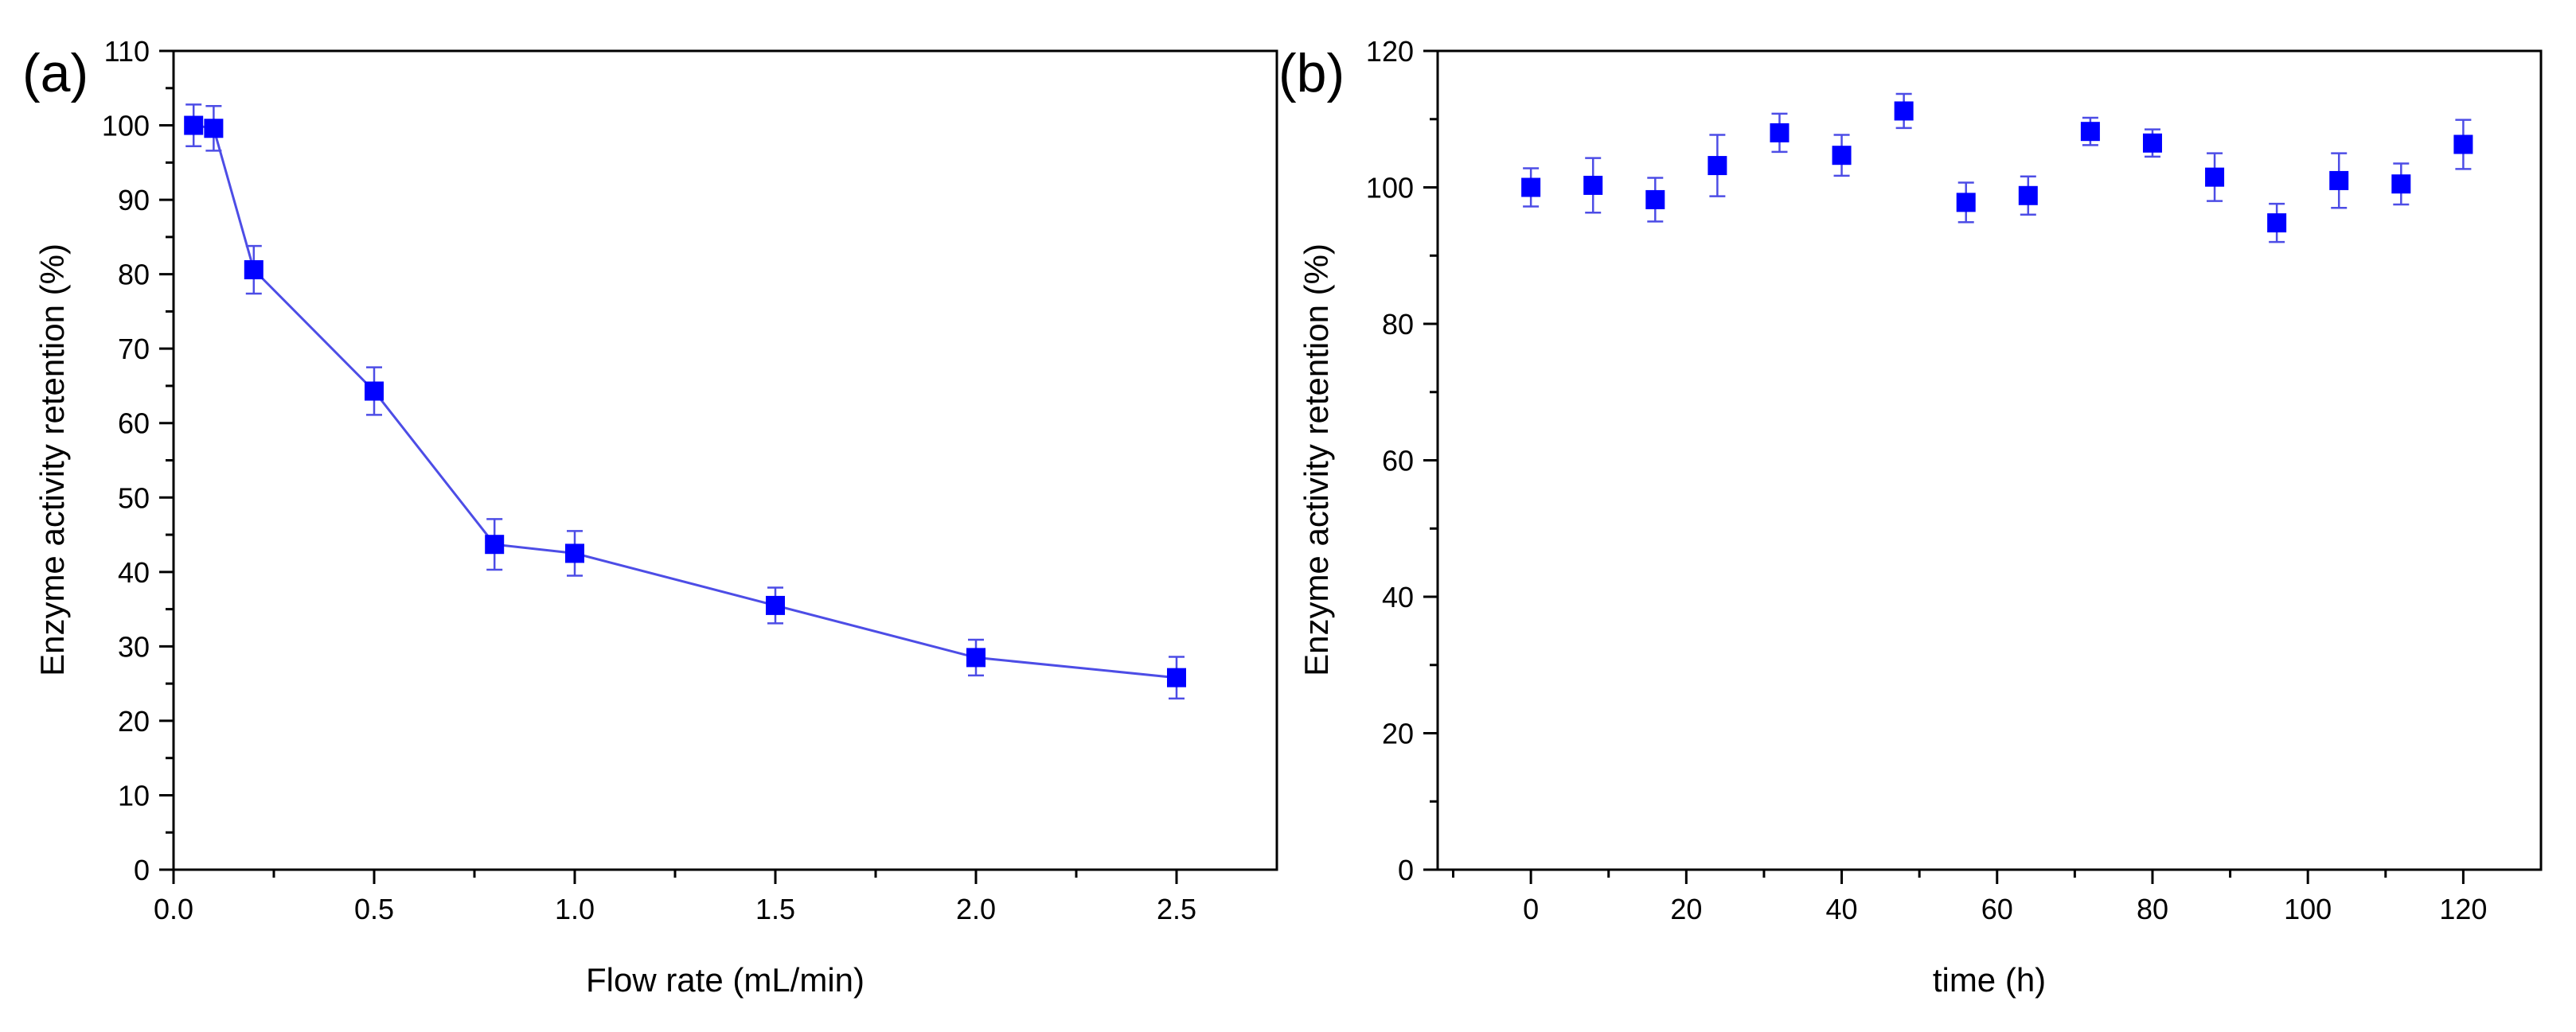  I want to click on panel-b-x-tick-label: 20, so click(1686, 909).